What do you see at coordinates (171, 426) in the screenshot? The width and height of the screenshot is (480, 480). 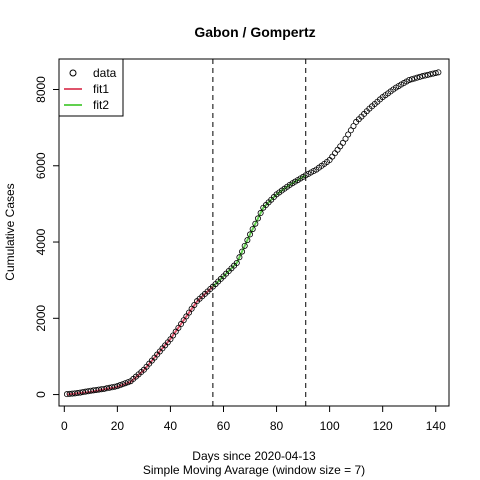 I see `x-tick-label: 40` at bounding box center [171, 426].